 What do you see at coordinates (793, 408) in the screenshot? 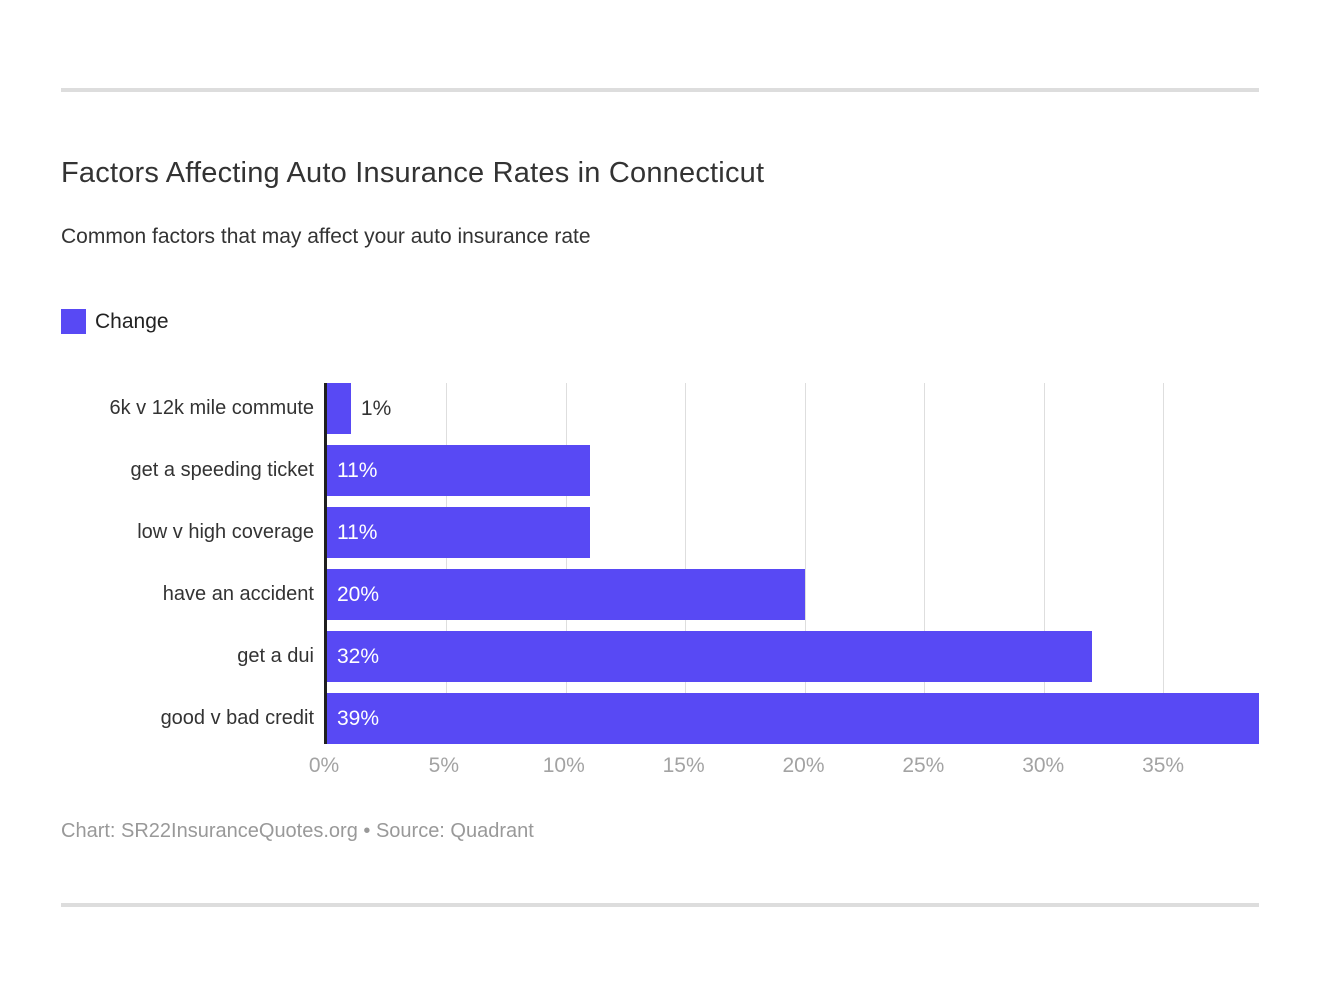
I see `bar-row: 1%` at bounding box center [793, 408].